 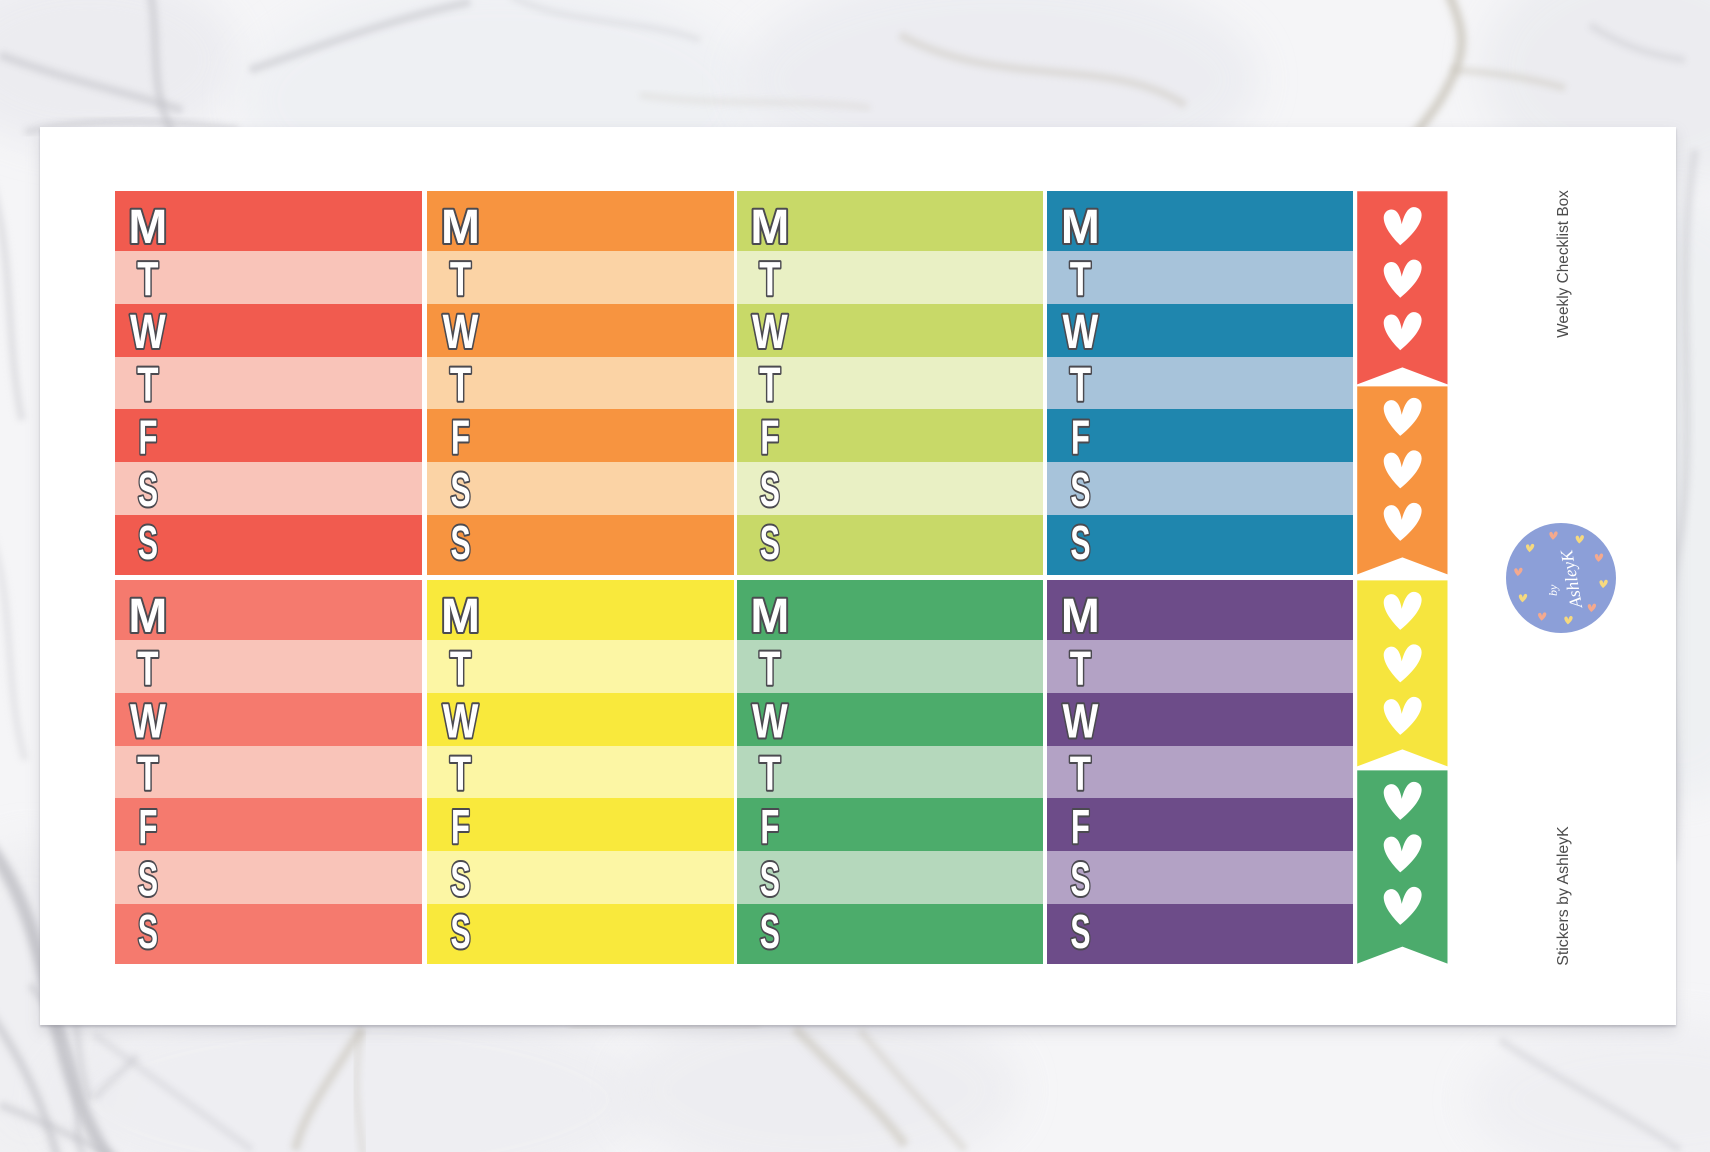 What do you see at coordinates (1553, 590) in the screenshot?
I see `svg-text: by` at bounding box center [1553, 590].